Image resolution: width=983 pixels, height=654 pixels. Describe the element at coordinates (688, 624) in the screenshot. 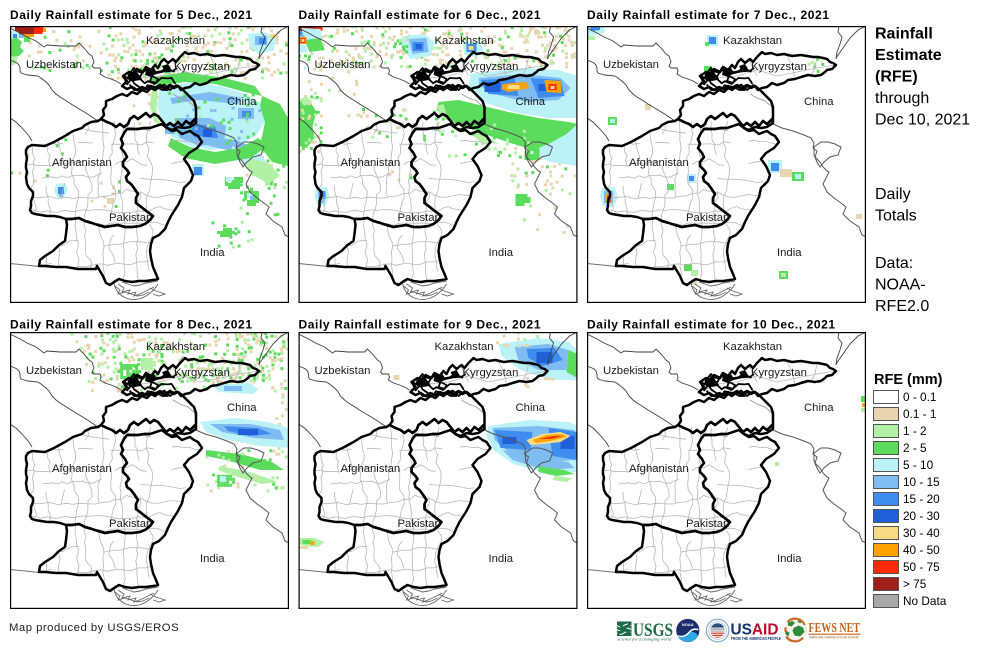

I see `svg-text: NOAA` at that location.